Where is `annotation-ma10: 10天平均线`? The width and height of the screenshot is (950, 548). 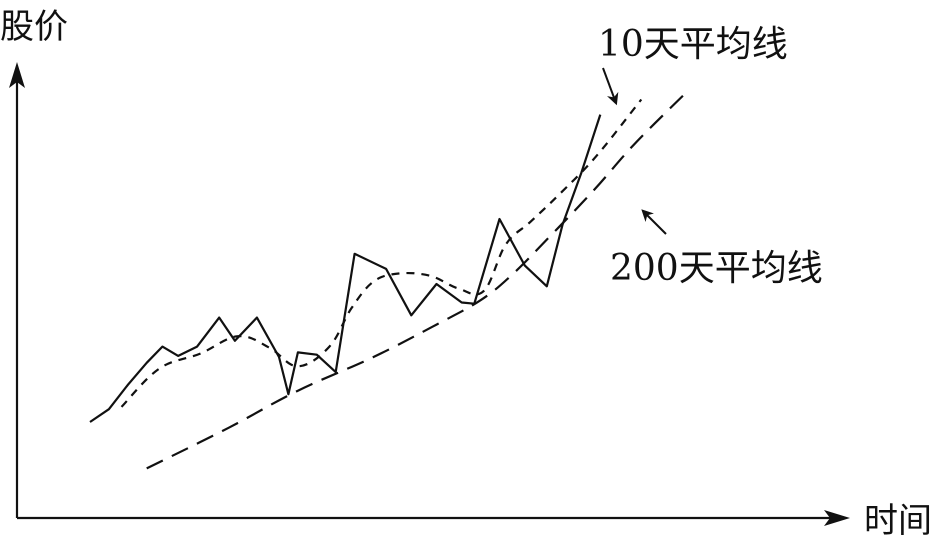
annotation-ma10: 10天平均线 is located at coordinates (693, 65).